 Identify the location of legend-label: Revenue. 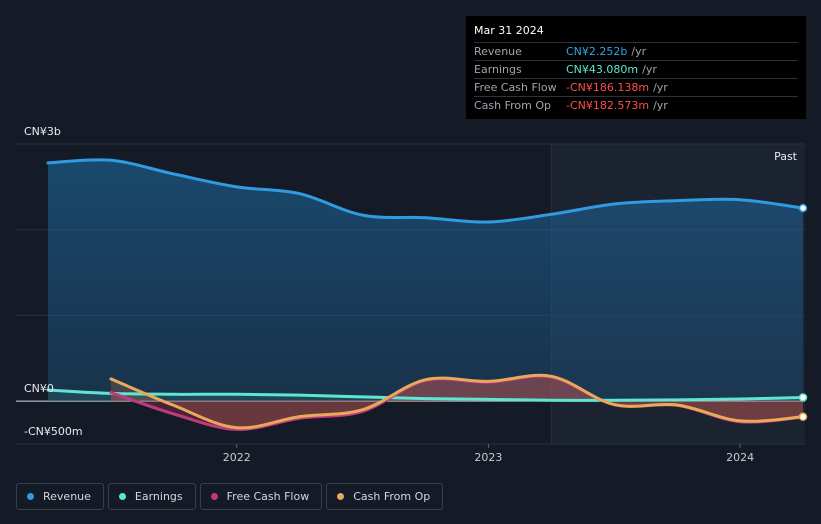
(67, 496).